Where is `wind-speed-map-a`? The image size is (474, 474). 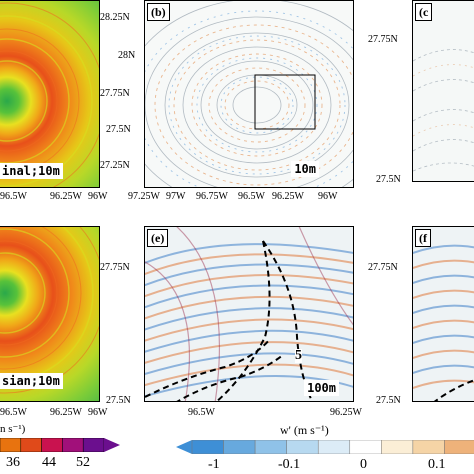
wind-speed-map-a is located at coordinates (49, 94).